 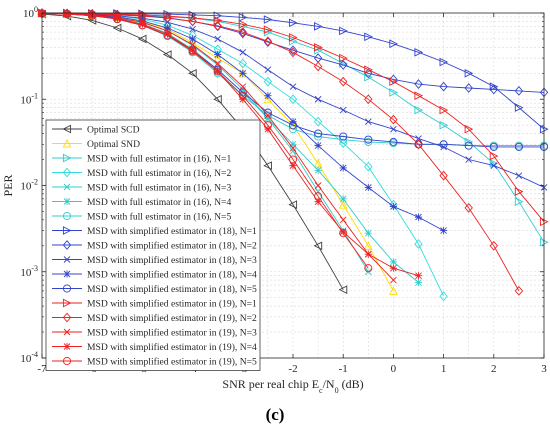 What do you see at coordinates (292, 386) in the screenshot?
I see `x-axis-label: SNR per real chip Ec/N0 (dB)` at bounding box center [292, 386].